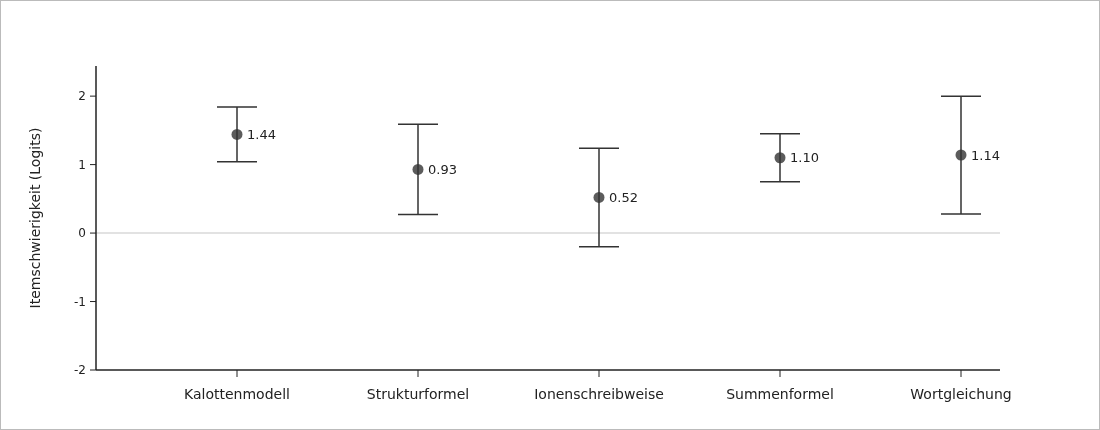  What do you see at coordinates (237, 394) in the screenshot?
I see `x-tick-label: Kalottenmodell` at bounding box center [237, 394].